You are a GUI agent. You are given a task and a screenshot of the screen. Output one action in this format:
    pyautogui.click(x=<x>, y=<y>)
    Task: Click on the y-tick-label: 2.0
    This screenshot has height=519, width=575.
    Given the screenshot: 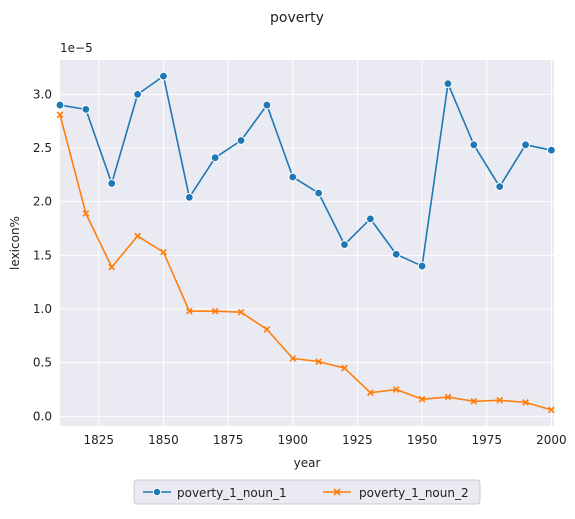 What is the action you would take?
    pyautogui.click(x=42, y=202)
    